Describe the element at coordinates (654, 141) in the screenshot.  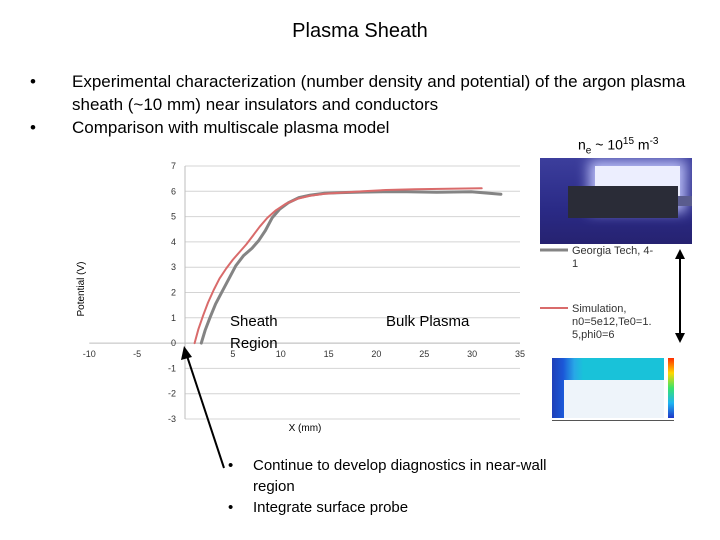
I see `density-unit-exponent: -3` at that location.